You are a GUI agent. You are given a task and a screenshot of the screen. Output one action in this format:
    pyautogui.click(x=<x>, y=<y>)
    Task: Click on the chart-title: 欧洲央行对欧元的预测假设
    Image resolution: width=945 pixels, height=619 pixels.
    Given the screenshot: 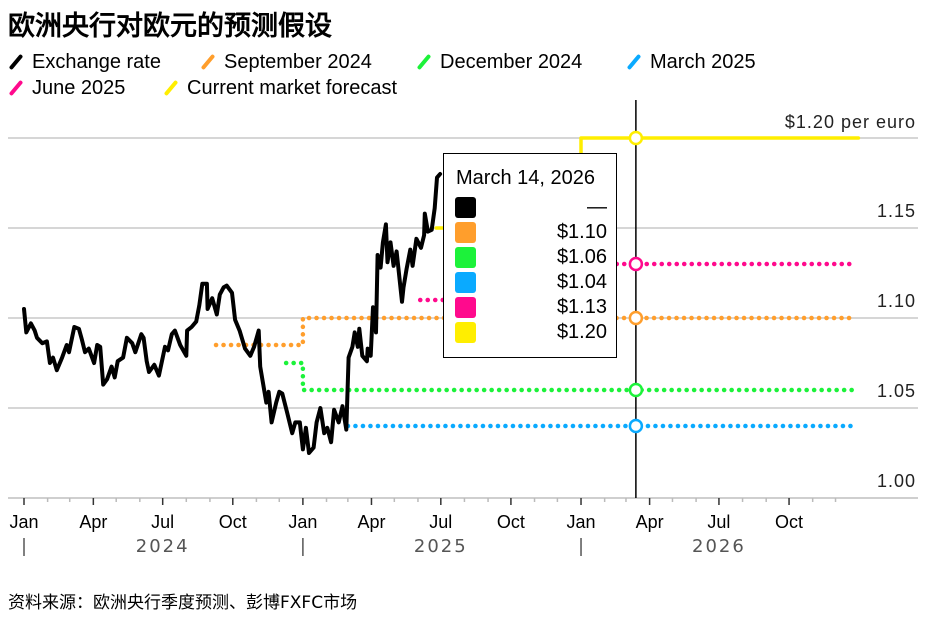 What is the action you would take?
    pyautogui.click(x=170, y=26)
    